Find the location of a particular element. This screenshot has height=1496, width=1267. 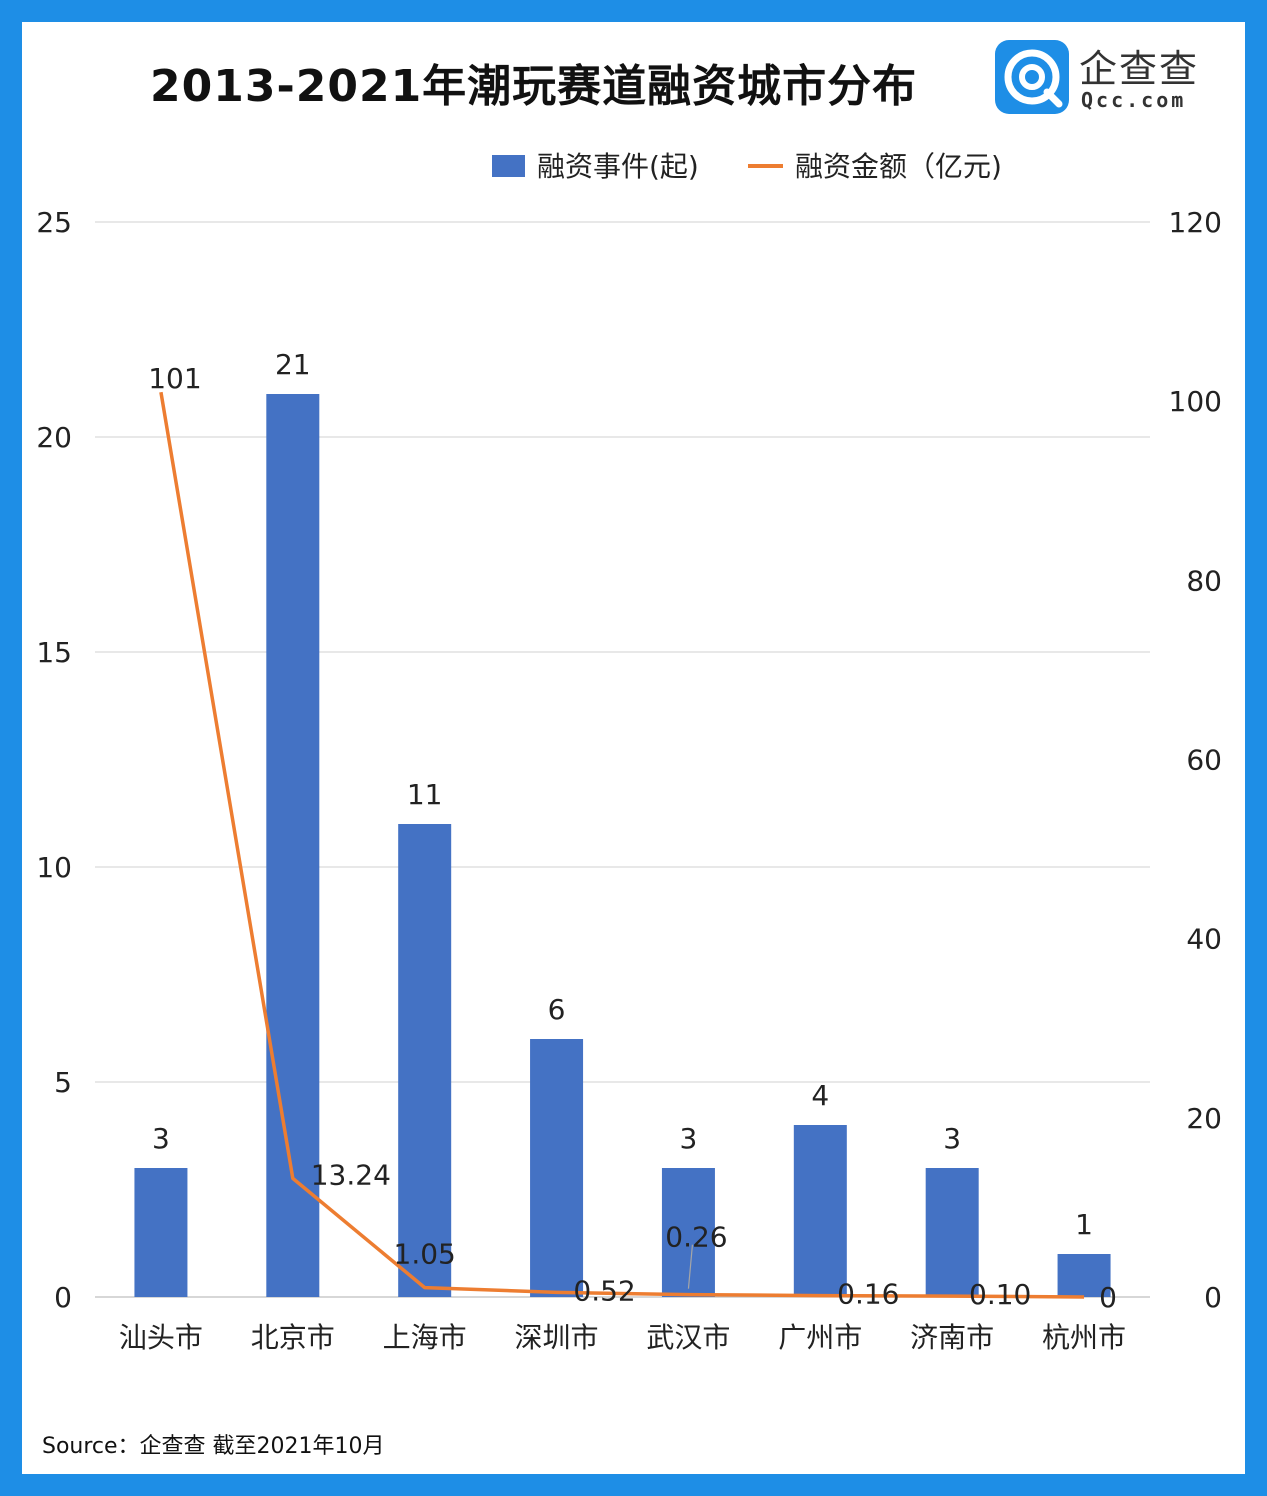

line-value-label: 0 is located at coordinates (1108, 1297).